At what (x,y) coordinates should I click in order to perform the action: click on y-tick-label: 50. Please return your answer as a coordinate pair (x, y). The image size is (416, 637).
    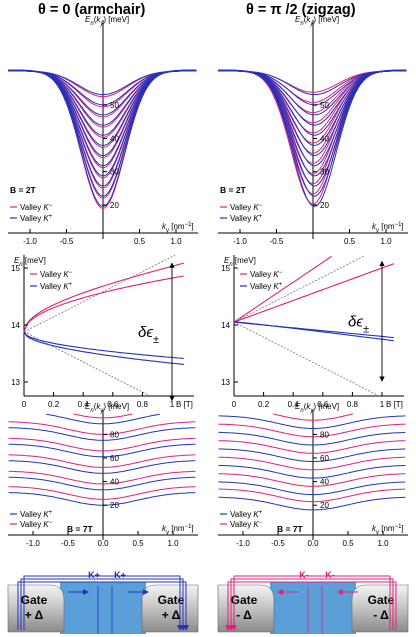
    Looking at the image, I should click on (114, 105).